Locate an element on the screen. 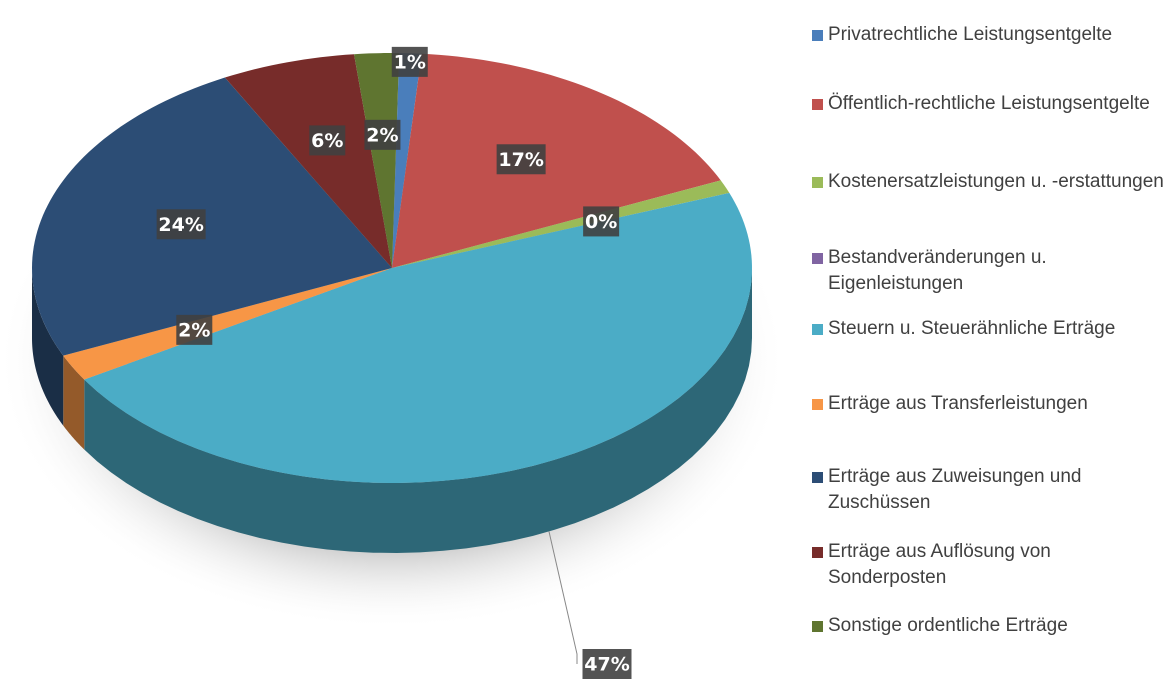 The height and width of the screenshot is (679, 1170). legend-item: Steuern u. Steuerähnliche Erträge is located at coordinates (988, 329).